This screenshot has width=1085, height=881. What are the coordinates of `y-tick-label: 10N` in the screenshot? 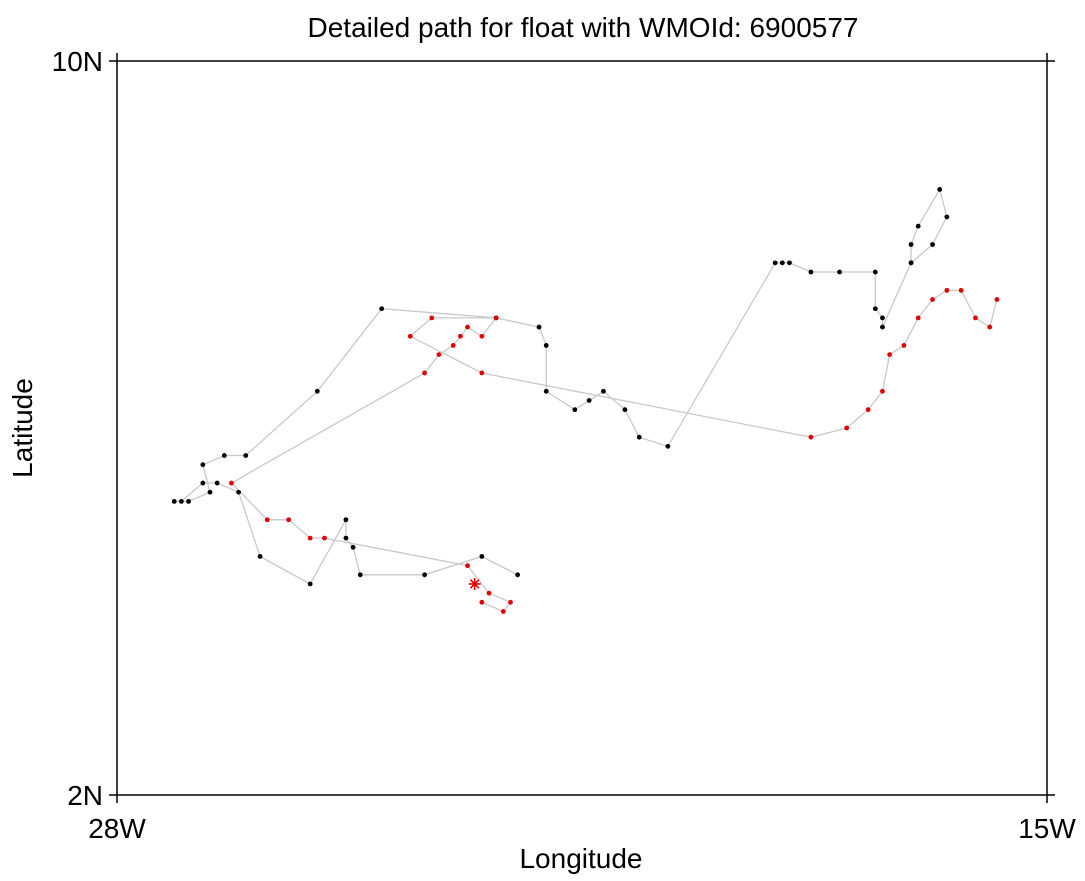 It's located at (77, 61).